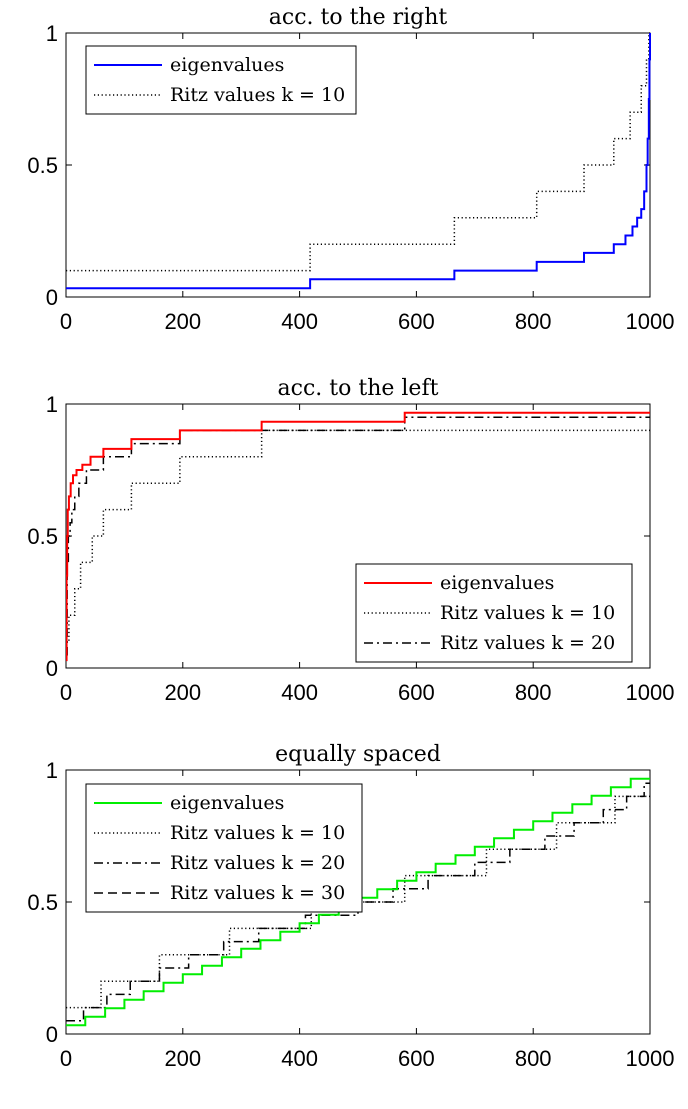 The image size is (688, 1109). What do you see at coordinates (358, 17) in the screenshot?
I see `chart-title: acc. to the right` at bounding box center [358, 17].